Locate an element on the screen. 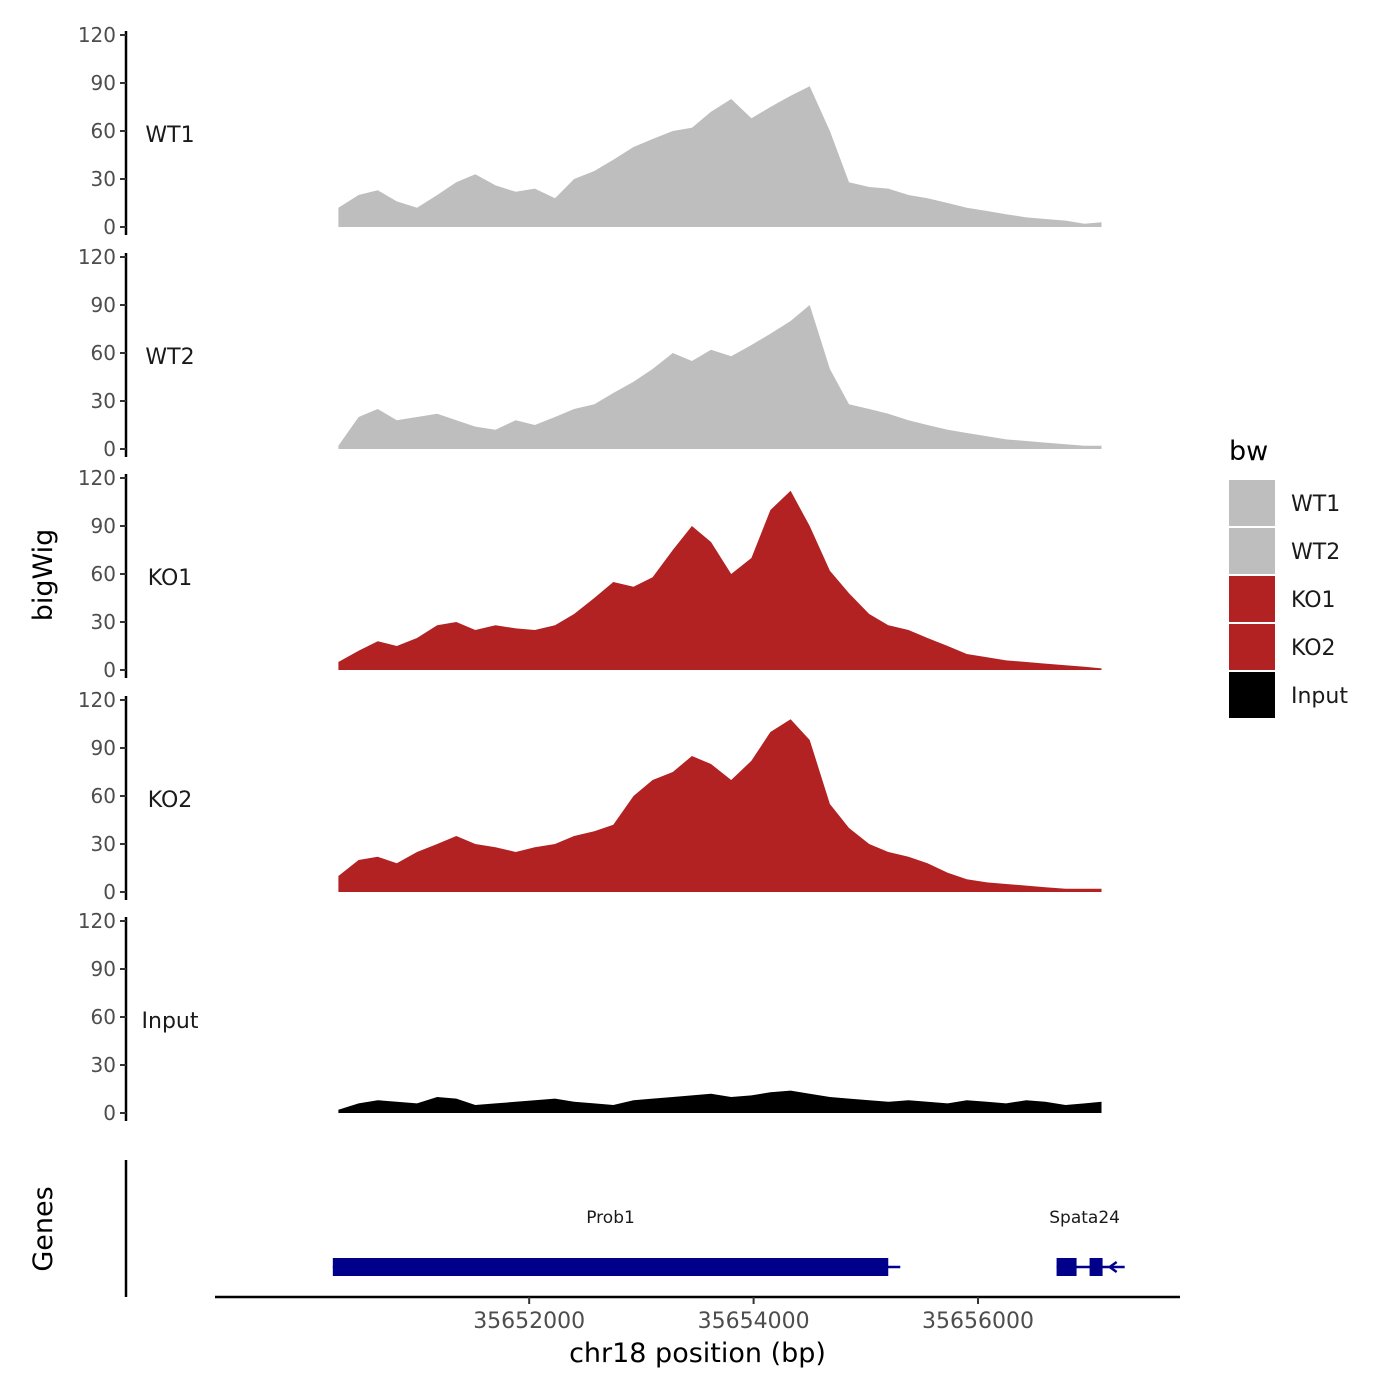 The image size is (1400, 1400). legend-key-ko1 is located at coordinates (1252, 599).